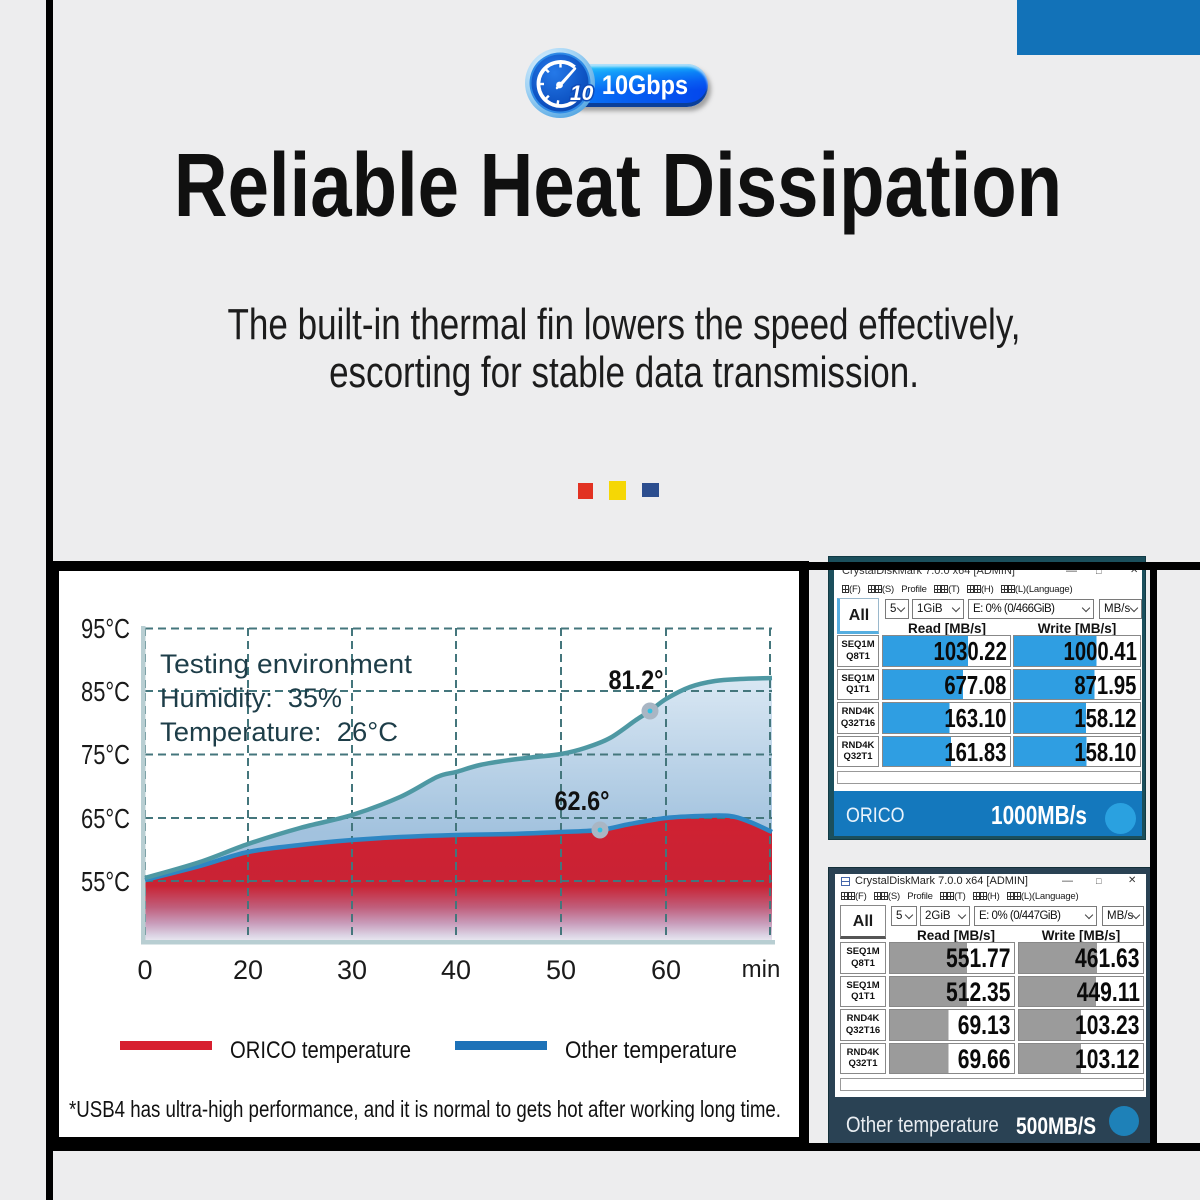 The width and height of the screenshot is (1200, 1200). Describe the element at coordinates (561, 970) in the screenshot. I see `svg-text: 50` at that location.